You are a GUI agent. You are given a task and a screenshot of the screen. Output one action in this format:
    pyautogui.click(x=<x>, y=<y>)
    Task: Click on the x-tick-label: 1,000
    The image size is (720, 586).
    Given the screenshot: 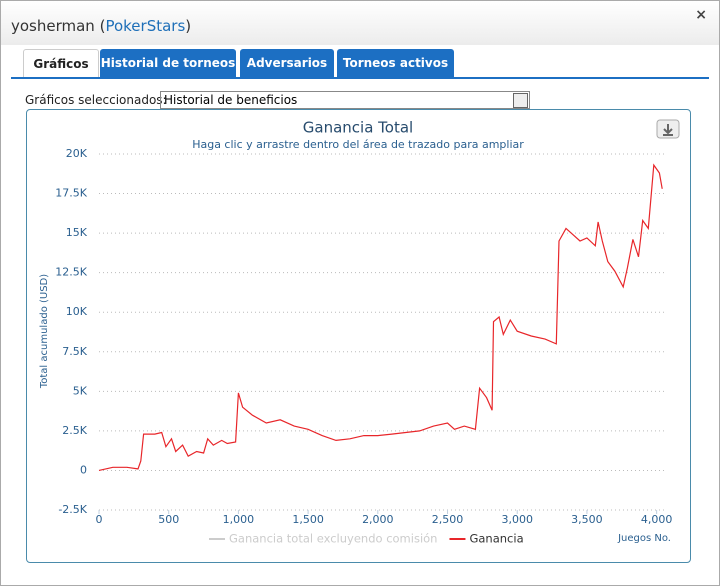 What is the action you would take?
    pyautogui.click(x=239, y=519)
    